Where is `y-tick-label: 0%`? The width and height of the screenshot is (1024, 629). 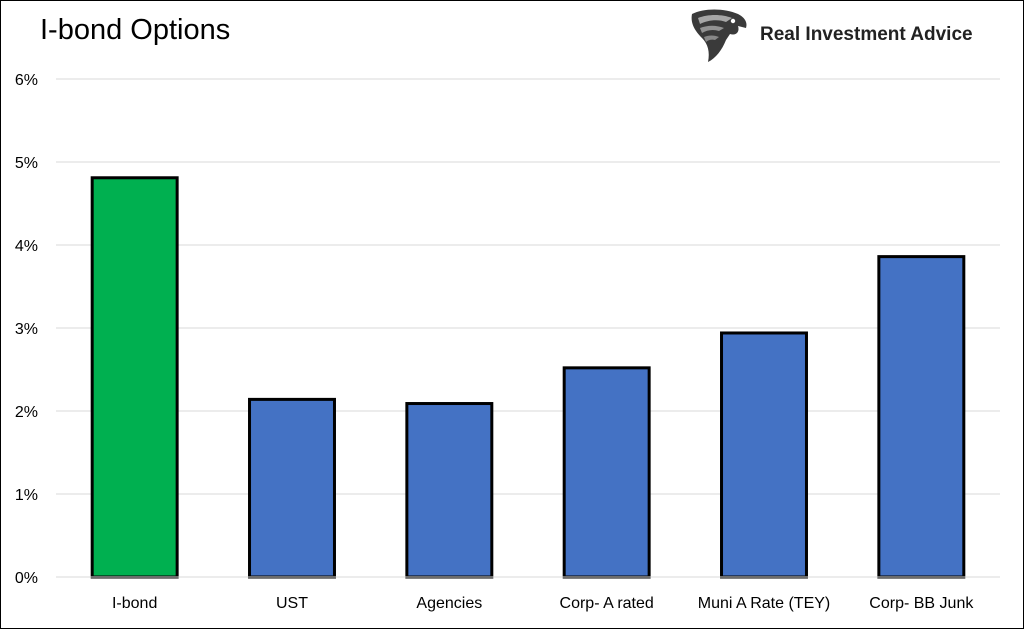 y-tick-label: 0% is located at coordinates (26, 578).